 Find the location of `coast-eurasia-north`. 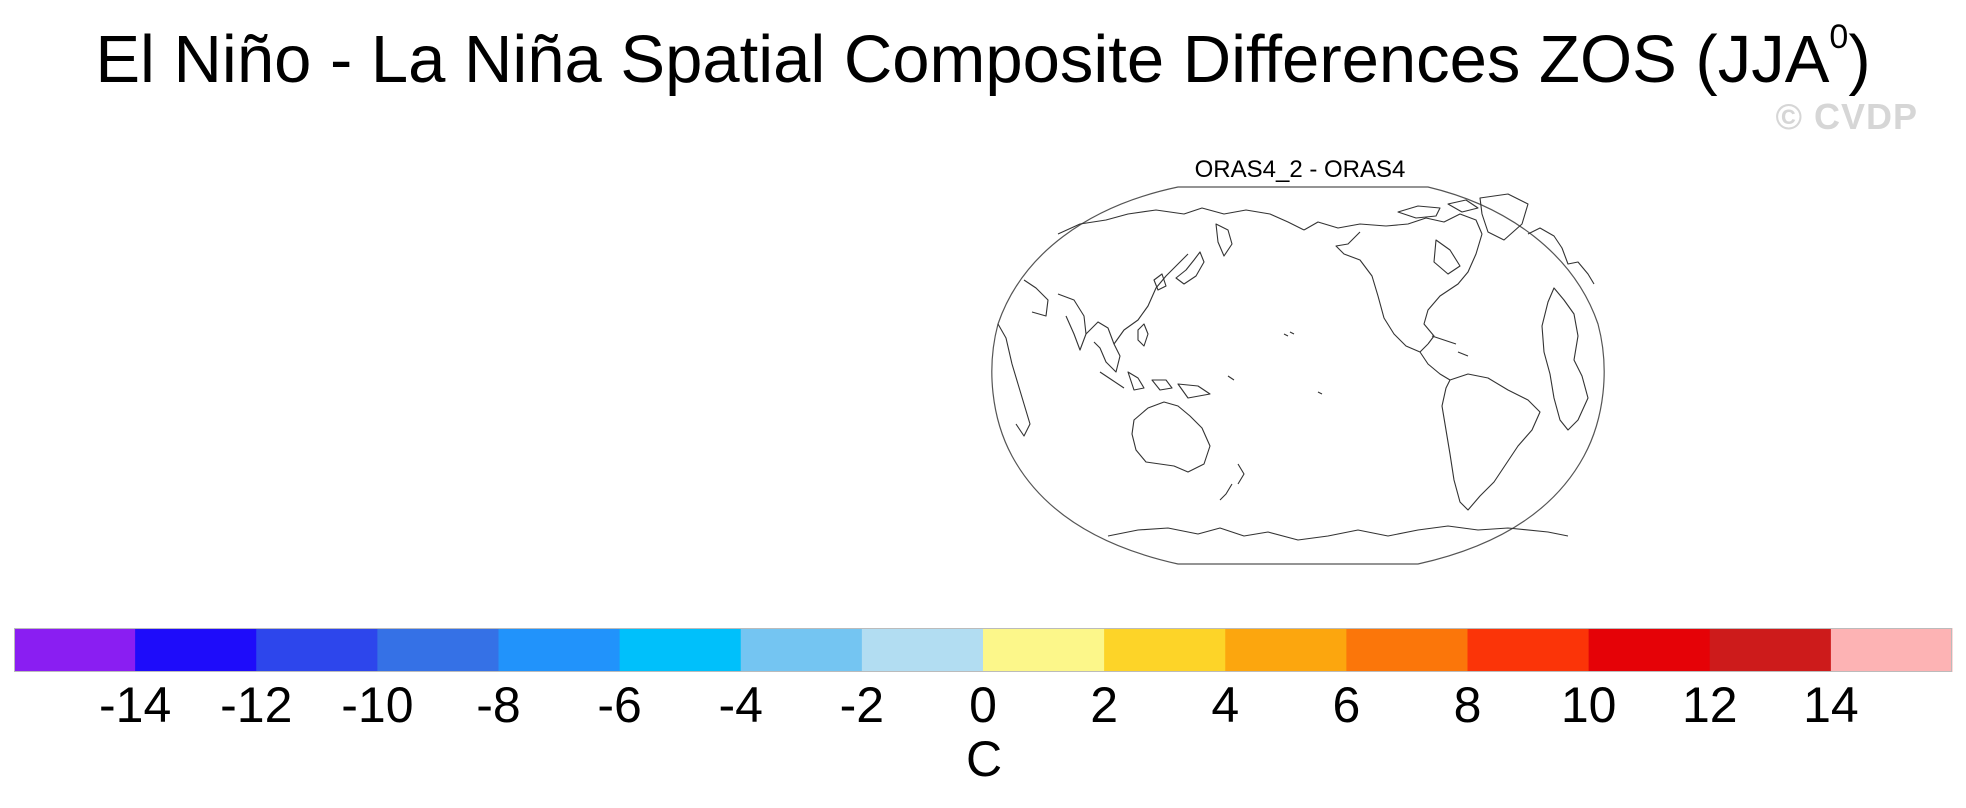

coast-eurasia-north is located at coordinates (1181, 221).